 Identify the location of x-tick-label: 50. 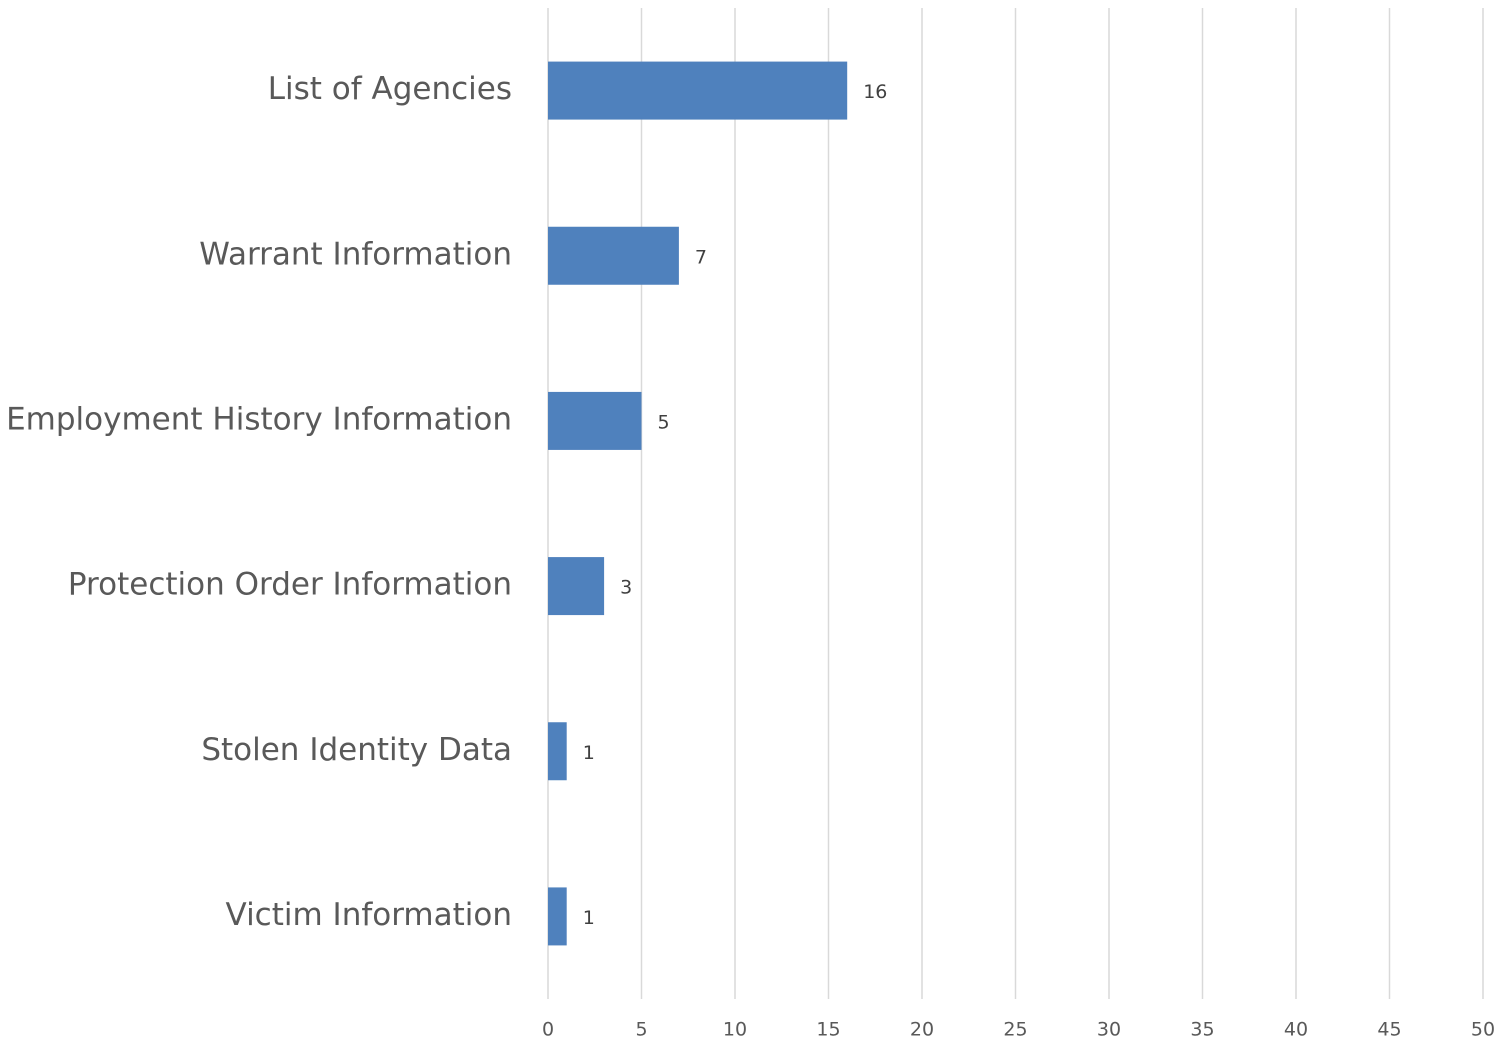
(1483, 1030).